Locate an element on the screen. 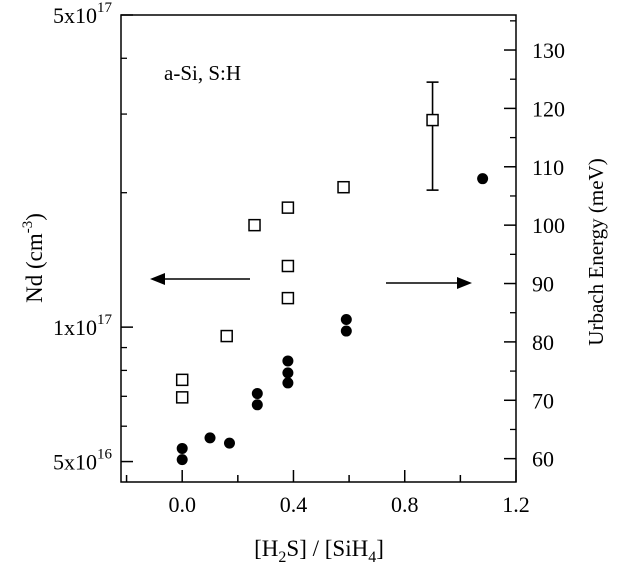  left-y-tick-label: 1x10¹⁷ is located at coordinates (83, 326).